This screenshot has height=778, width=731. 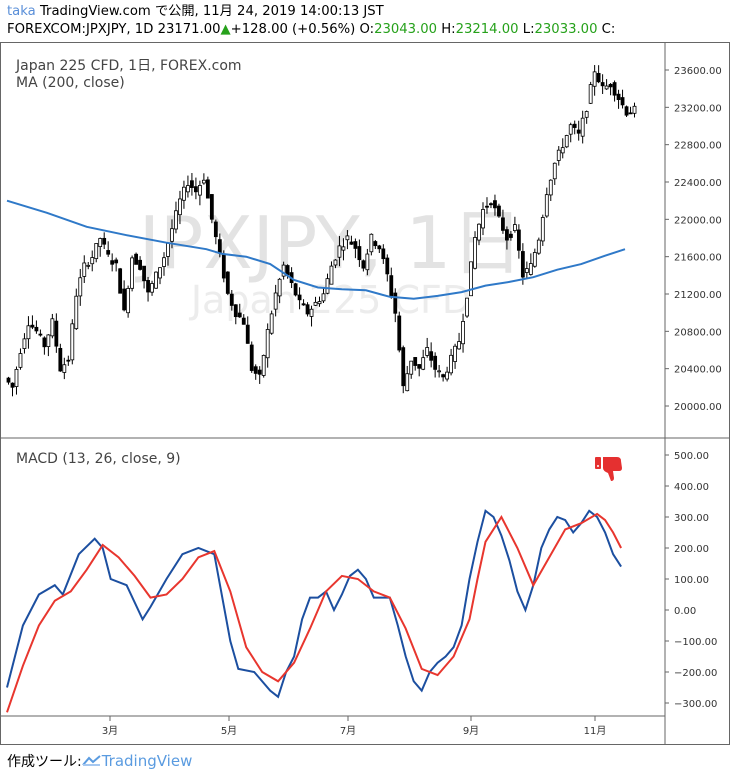 I want to click on high-label: H:, so click(x=448, y=29).